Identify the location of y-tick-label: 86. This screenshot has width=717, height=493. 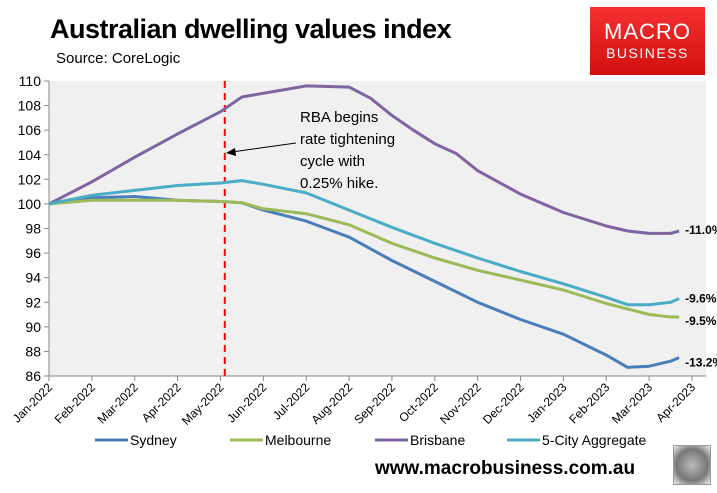
(33, 376).